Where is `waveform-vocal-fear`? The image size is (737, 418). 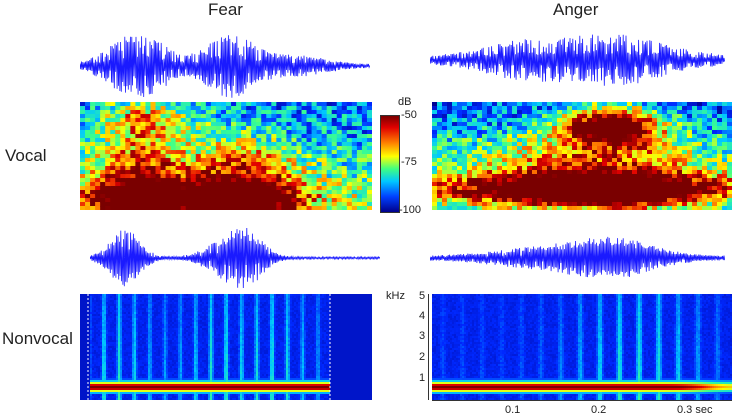
waveform-vocal-fear is located at coordinates (225, 66).